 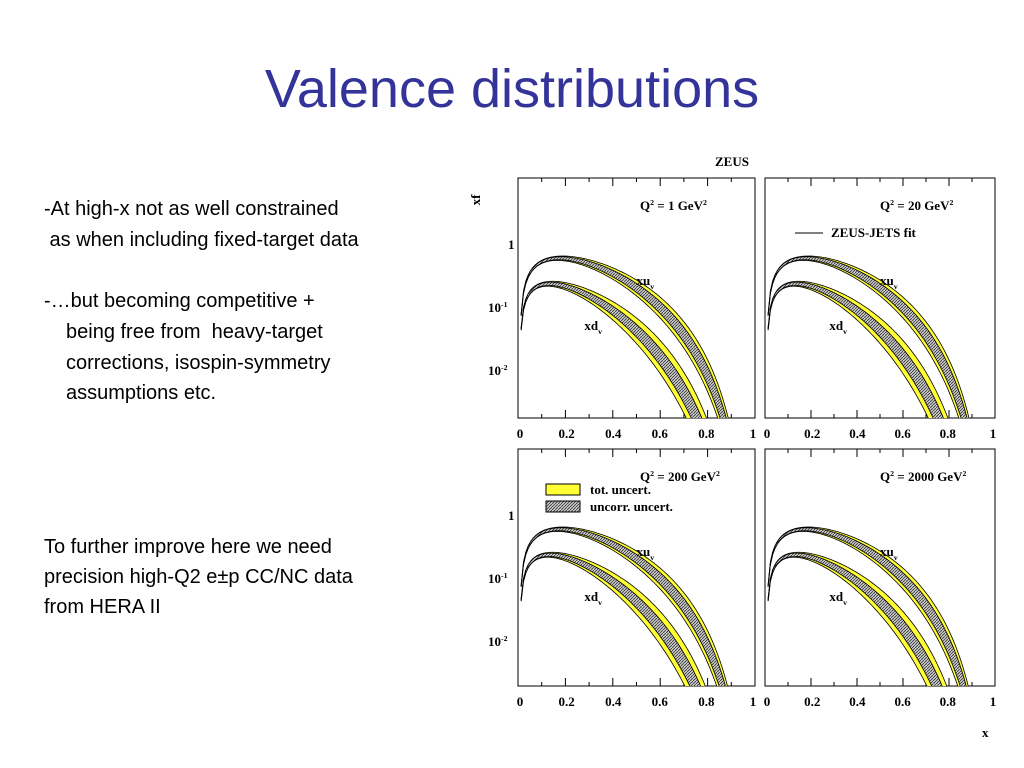 I want to click on q2-label: Q2 = 200 GeV2, so click(x=680, y=476).